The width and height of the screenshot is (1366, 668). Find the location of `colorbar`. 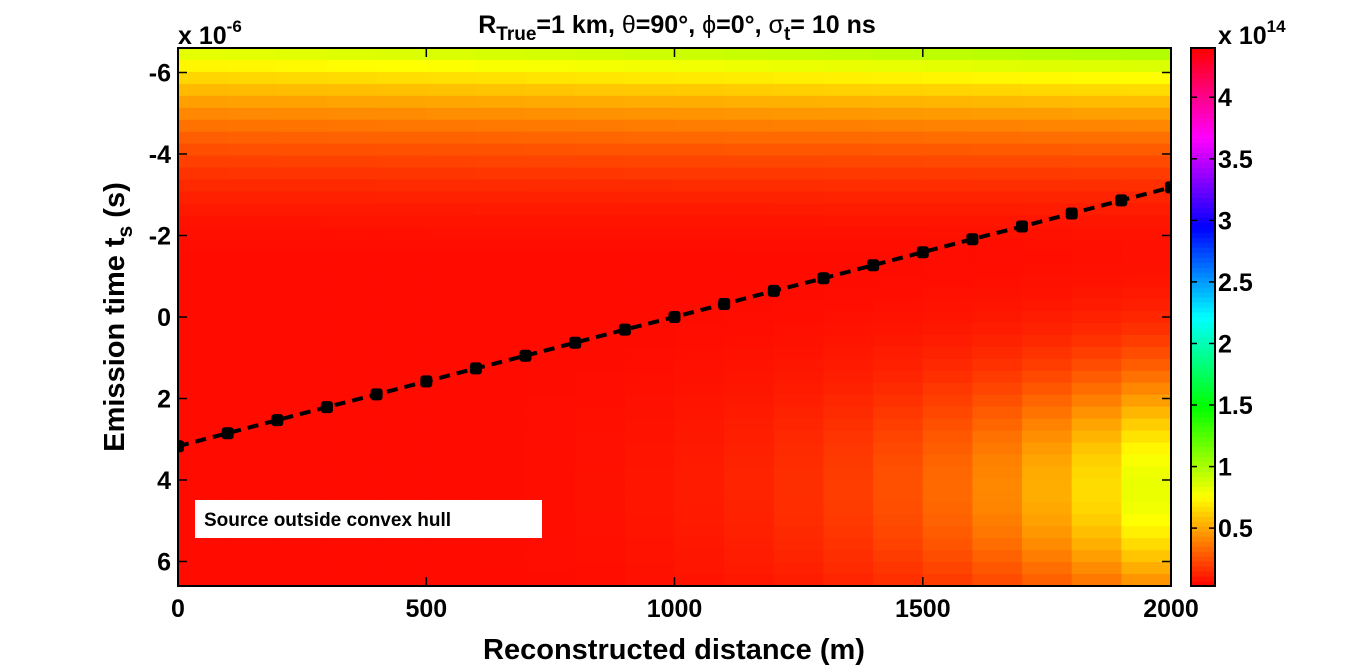

colorbar is located at coordinates (1203, 317).